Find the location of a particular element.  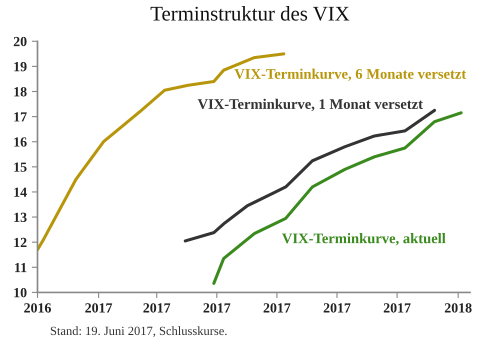

series-label: VIX-Terminkurve, 1 Monat versetzt is located at coordinates (310, 105).